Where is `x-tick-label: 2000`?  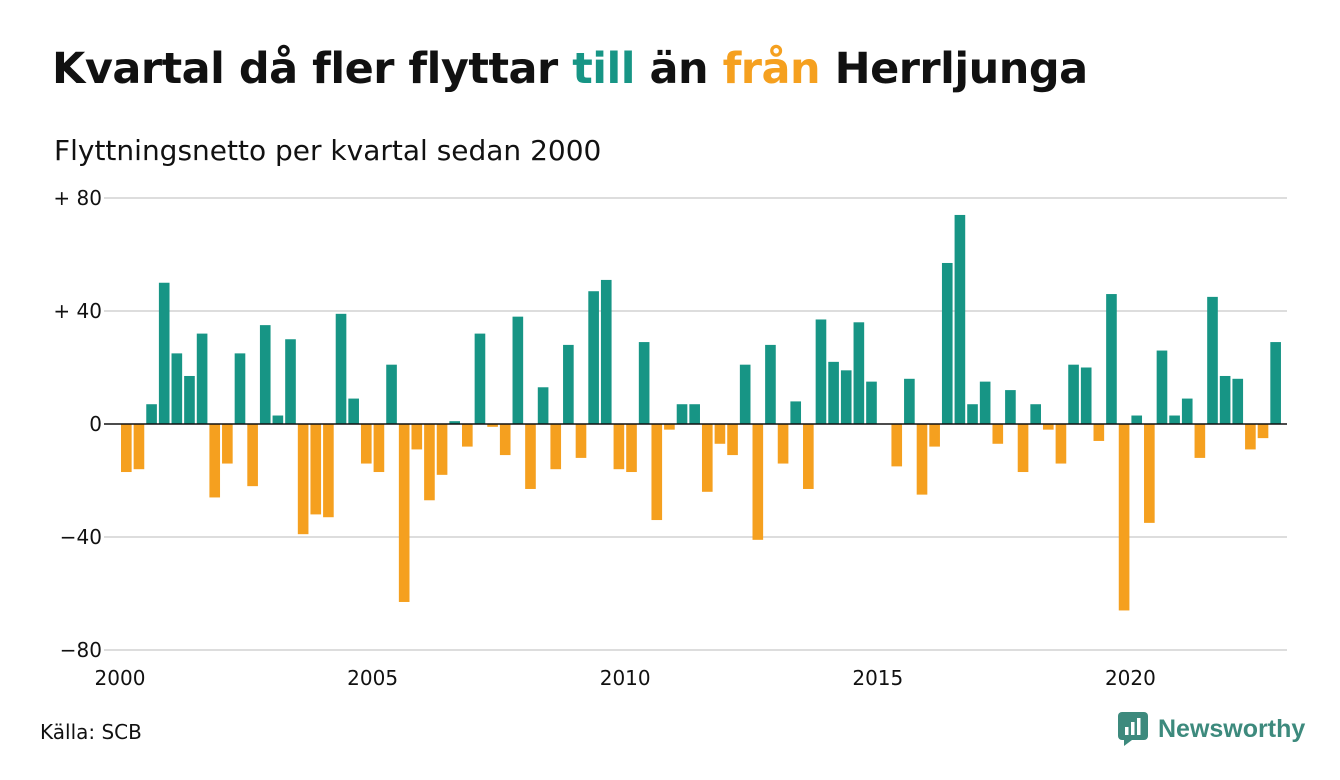 x-tick-label: 2000 is located at coordinates (120, 678).